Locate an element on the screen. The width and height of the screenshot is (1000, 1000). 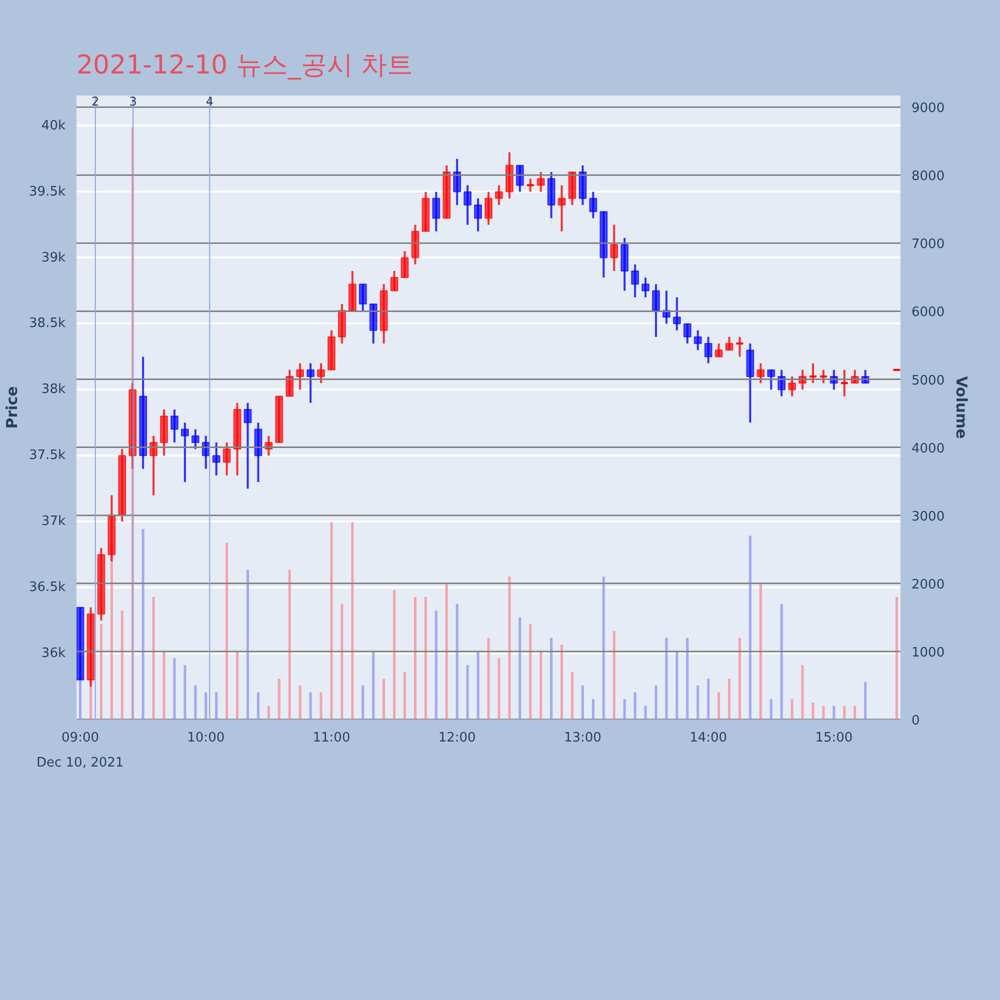
y2-tick-label: 0 is located at coordinates (916, 721).